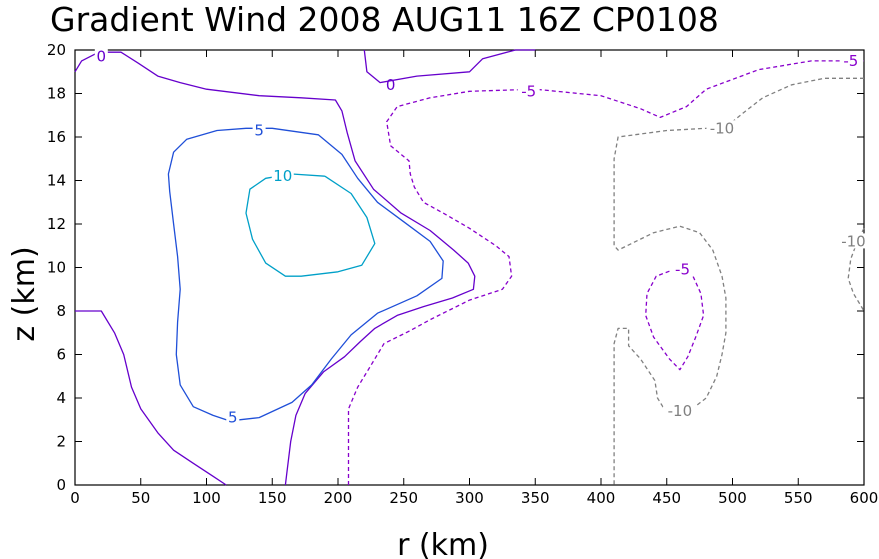  I want to click on x-tick-label: 0, so click(75, 498).